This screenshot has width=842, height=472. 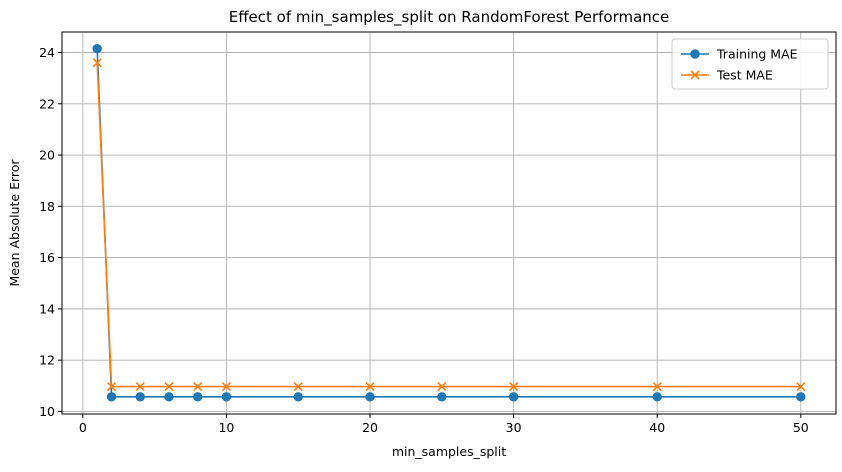 What do you see at coordinates (47, 103) in the screenshot?
I see `y-tick-label: 22` at bounding box center [47, 103].